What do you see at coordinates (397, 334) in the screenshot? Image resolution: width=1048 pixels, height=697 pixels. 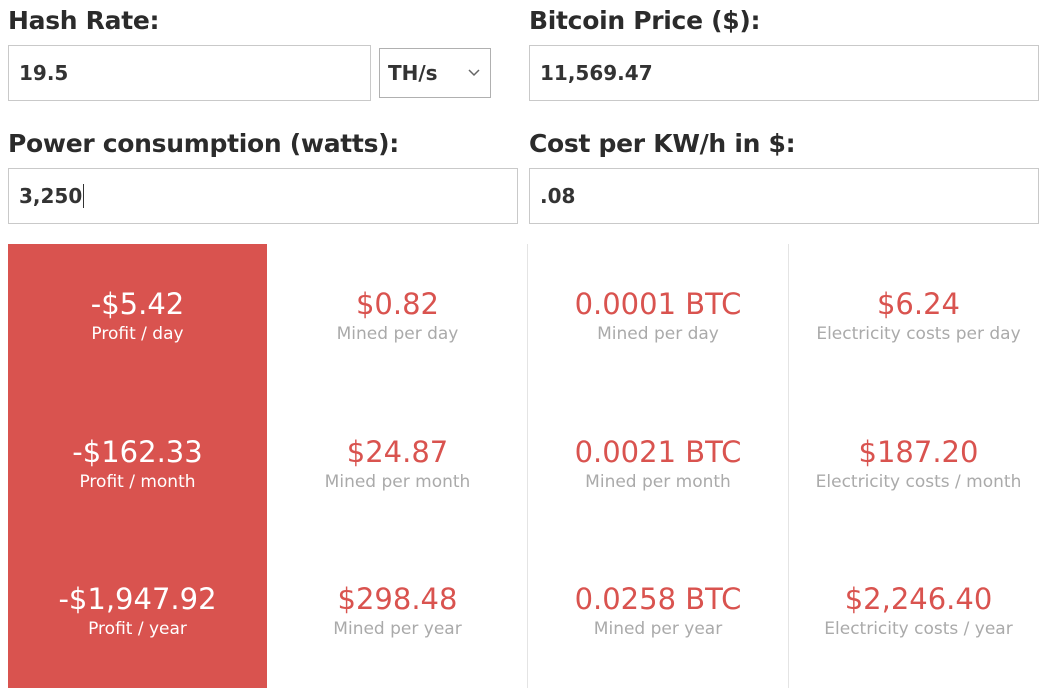 I see `mined-usd-day-label: Mined per day` at bounding box center [397, 334].